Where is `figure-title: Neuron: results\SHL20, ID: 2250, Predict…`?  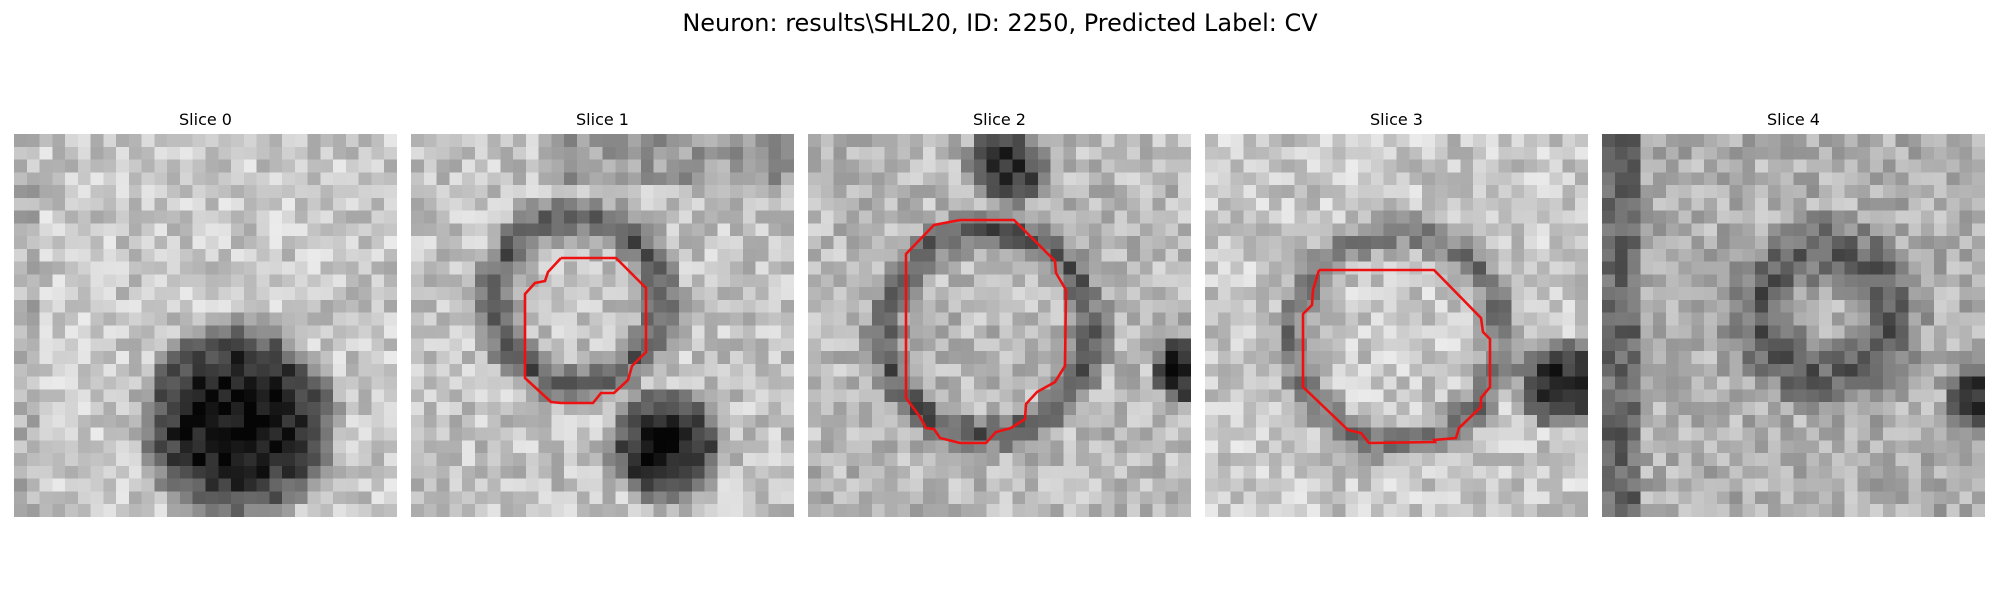
figure-title: Neuron: results\SHL20, ID: 2250, Predict… is located at coordinates (1000, 23).